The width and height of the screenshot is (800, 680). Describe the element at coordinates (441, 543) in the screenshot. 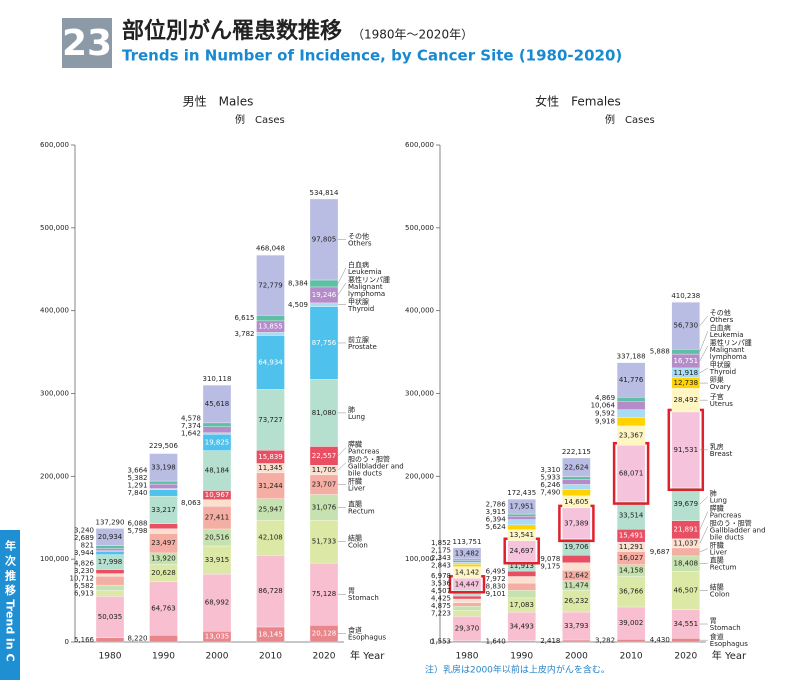

I see `value-label: 1,852` at that location.